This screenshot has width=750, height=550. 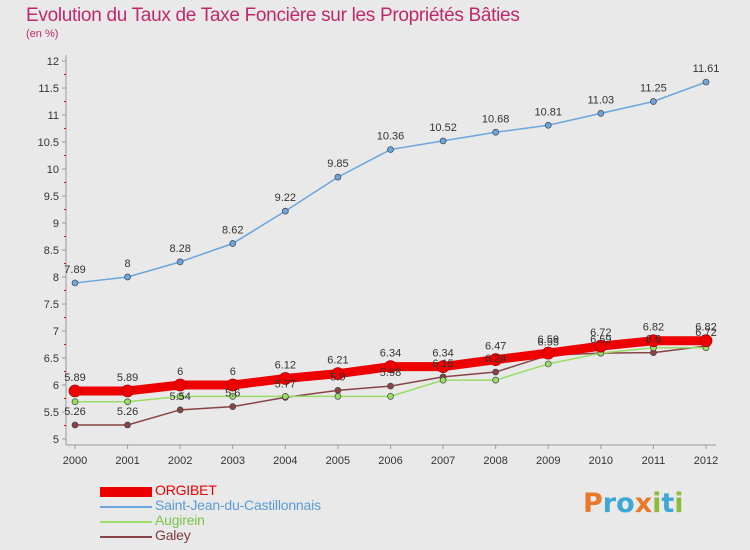 I want to click on x-tick-label: 2001, so click(x=127, y=461).